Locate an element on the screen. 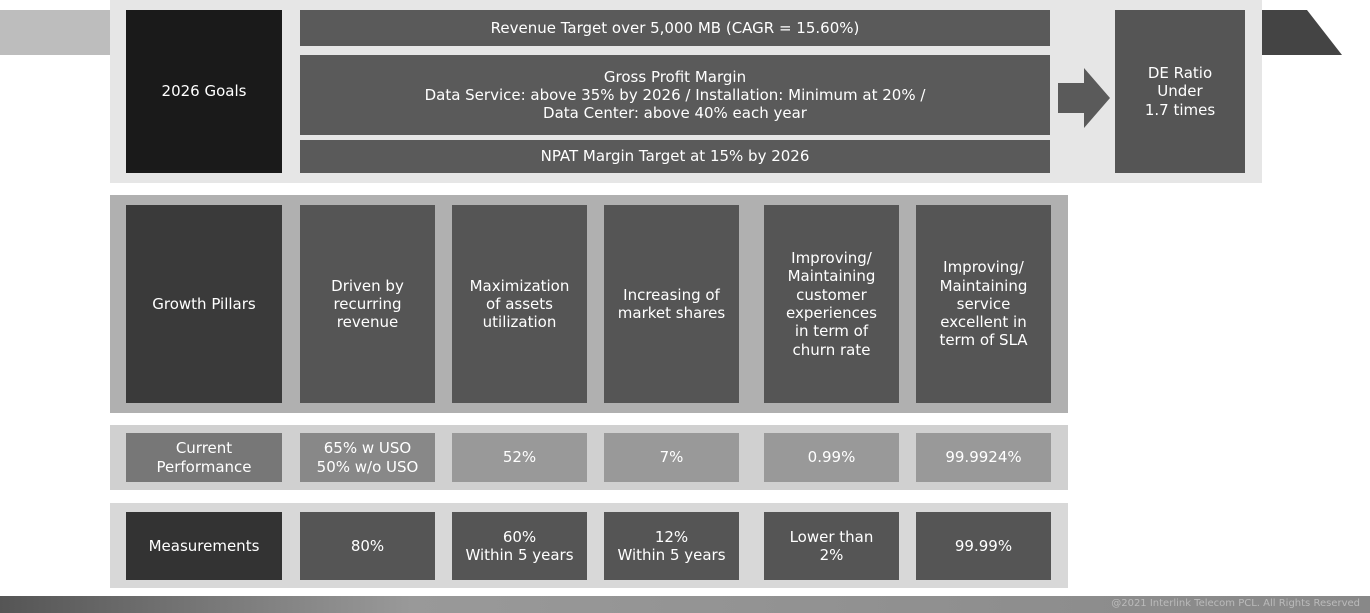 The width and height of the screenshot is (1370, 613). performance-item: 52% is located at coordinates (519, 457).